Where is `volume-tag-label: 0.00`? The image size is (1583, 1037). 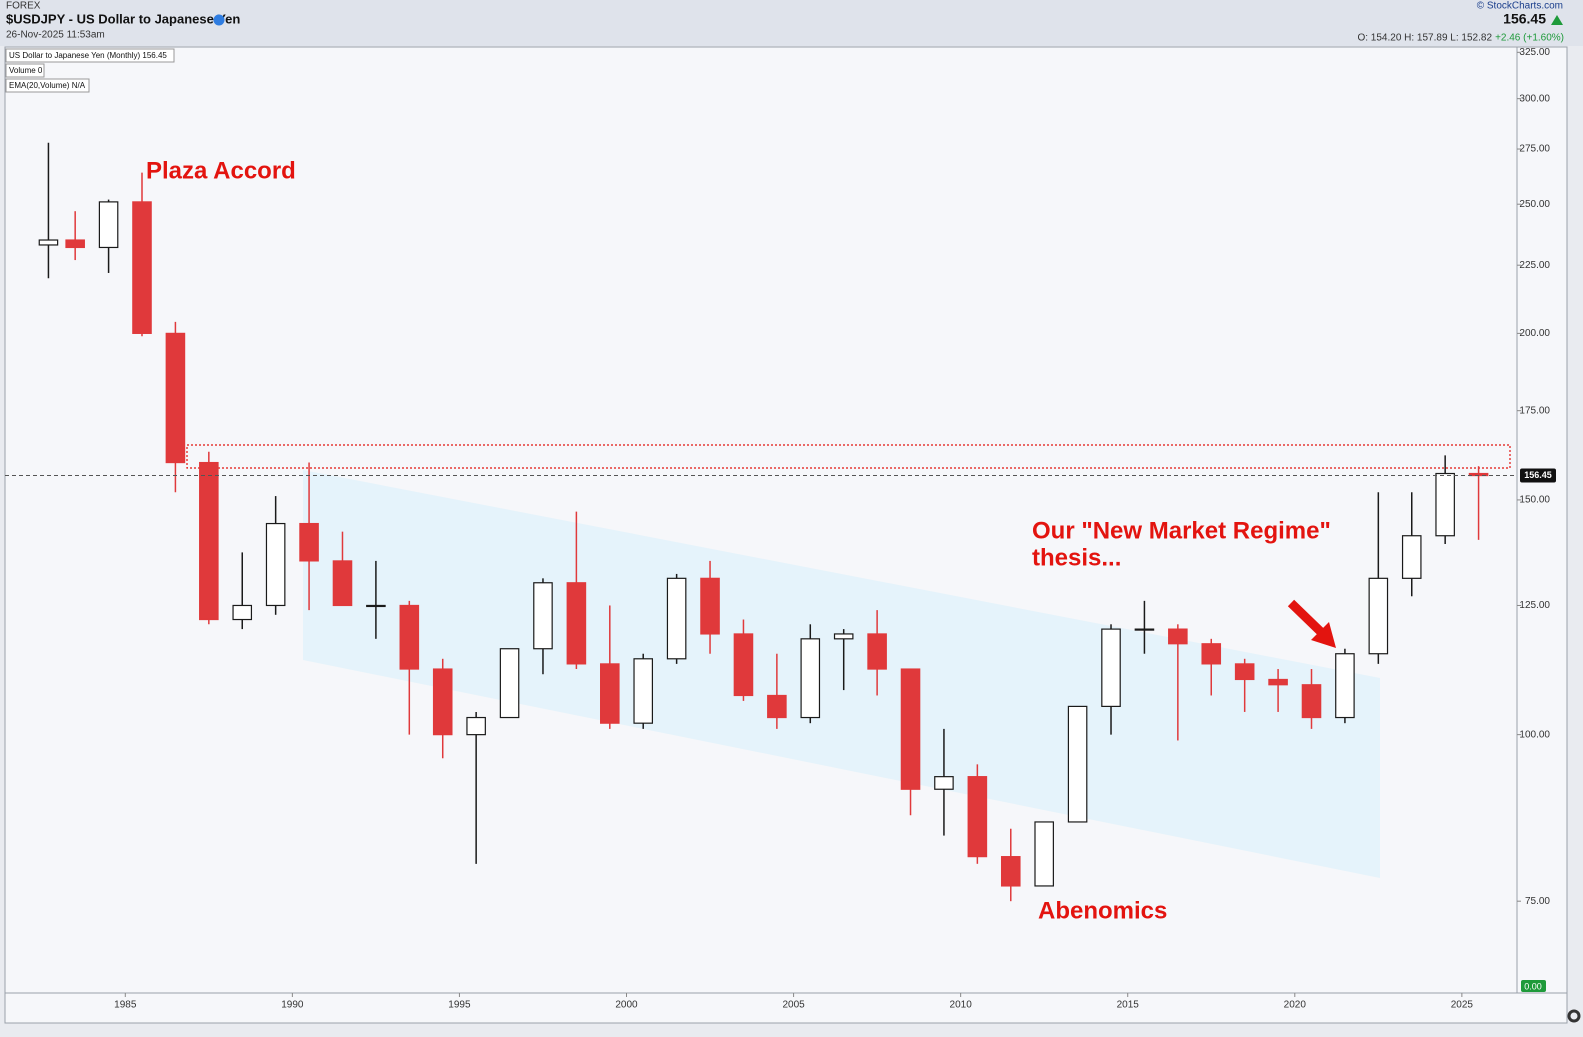 volume-tag-label: 0.00 is located at coordinates (1533, 986).